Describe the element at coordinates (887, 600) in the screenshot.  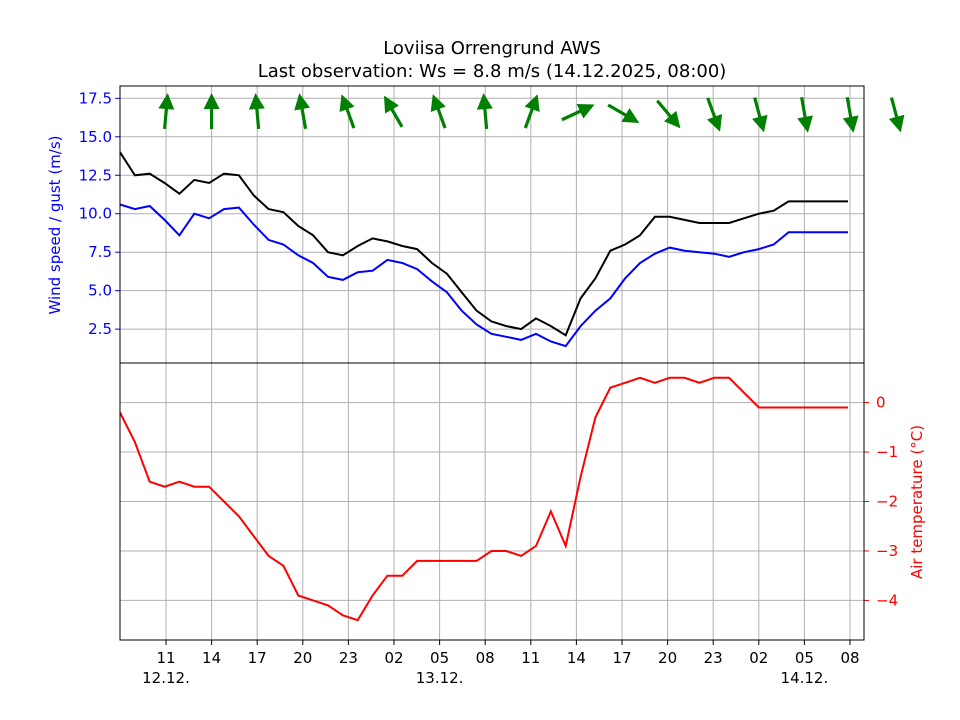
I see `temp-y-tick-label: −4` at that location.